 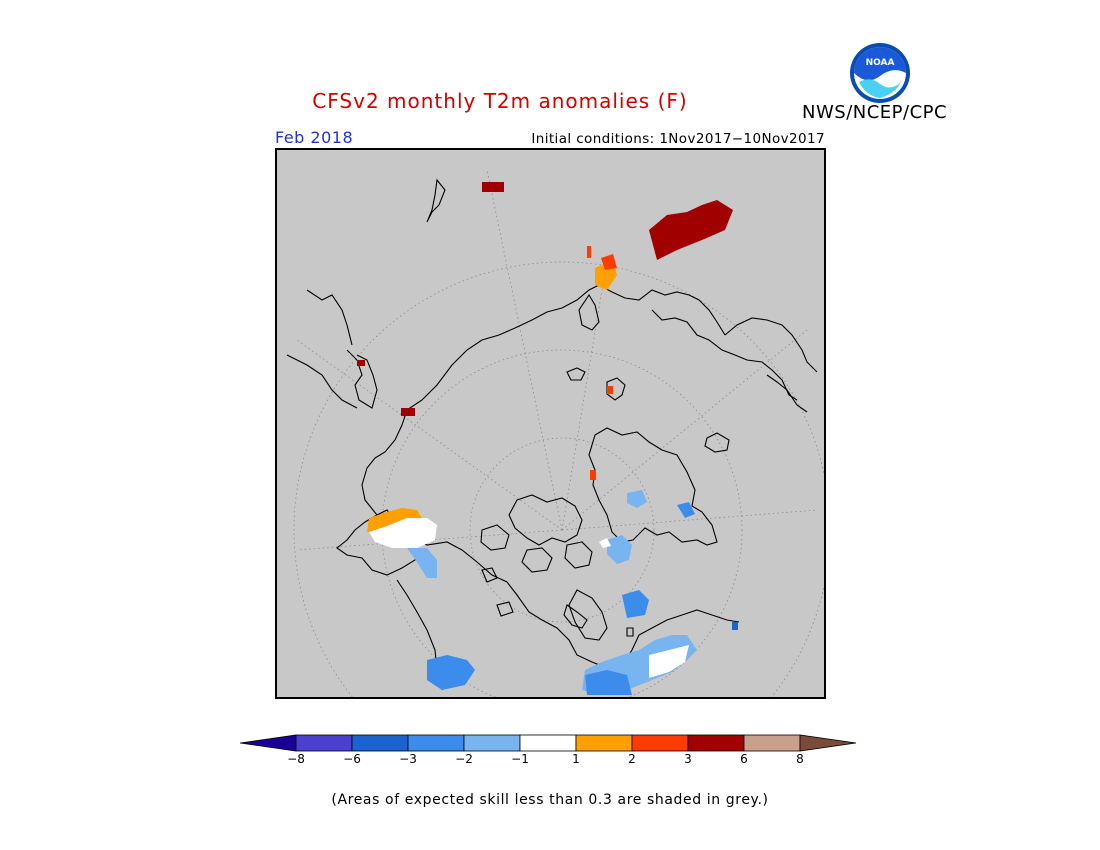 What do you see at coordinates (464, 759) in the screenshot?
I see `colorbar-tick-label: −2` at bounding box center [464, 759].